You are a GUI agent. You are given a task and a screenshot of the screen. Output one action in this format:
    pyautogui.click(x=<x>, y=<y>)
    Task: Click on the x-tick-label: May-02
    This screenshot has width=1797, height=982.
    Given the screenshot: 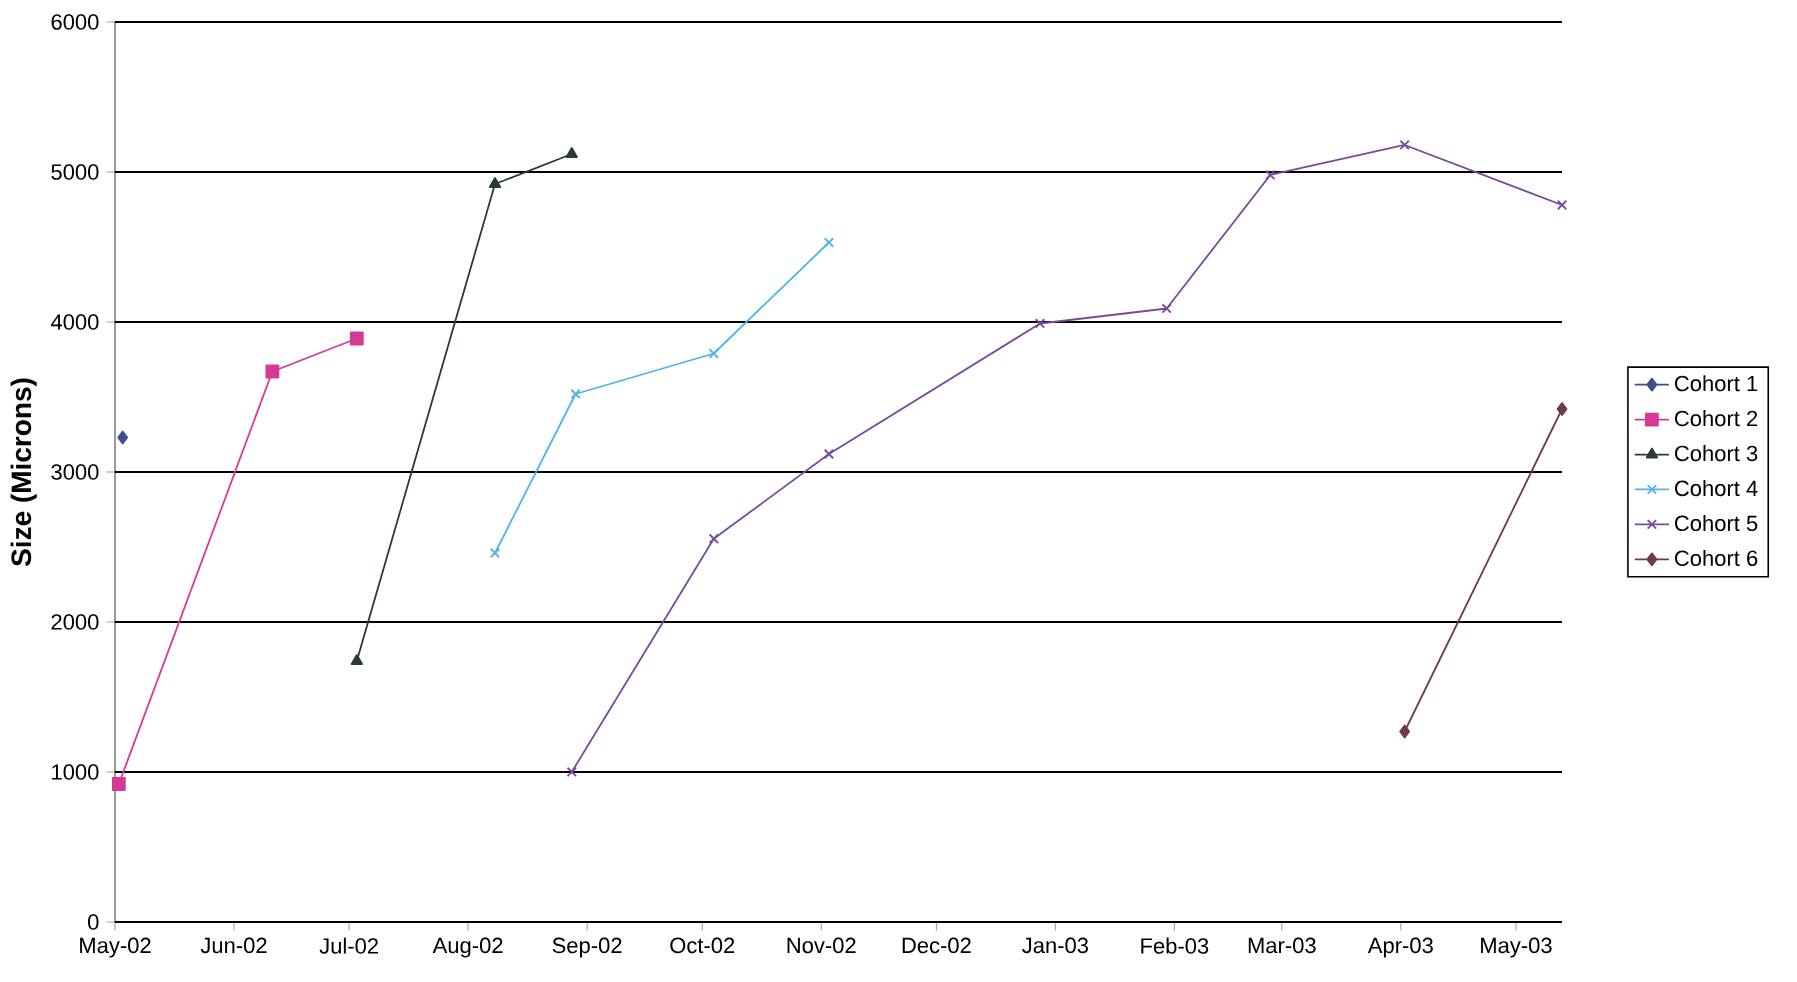 What is the action you would take?
    pyautogui.click(x=115, y=947)
    